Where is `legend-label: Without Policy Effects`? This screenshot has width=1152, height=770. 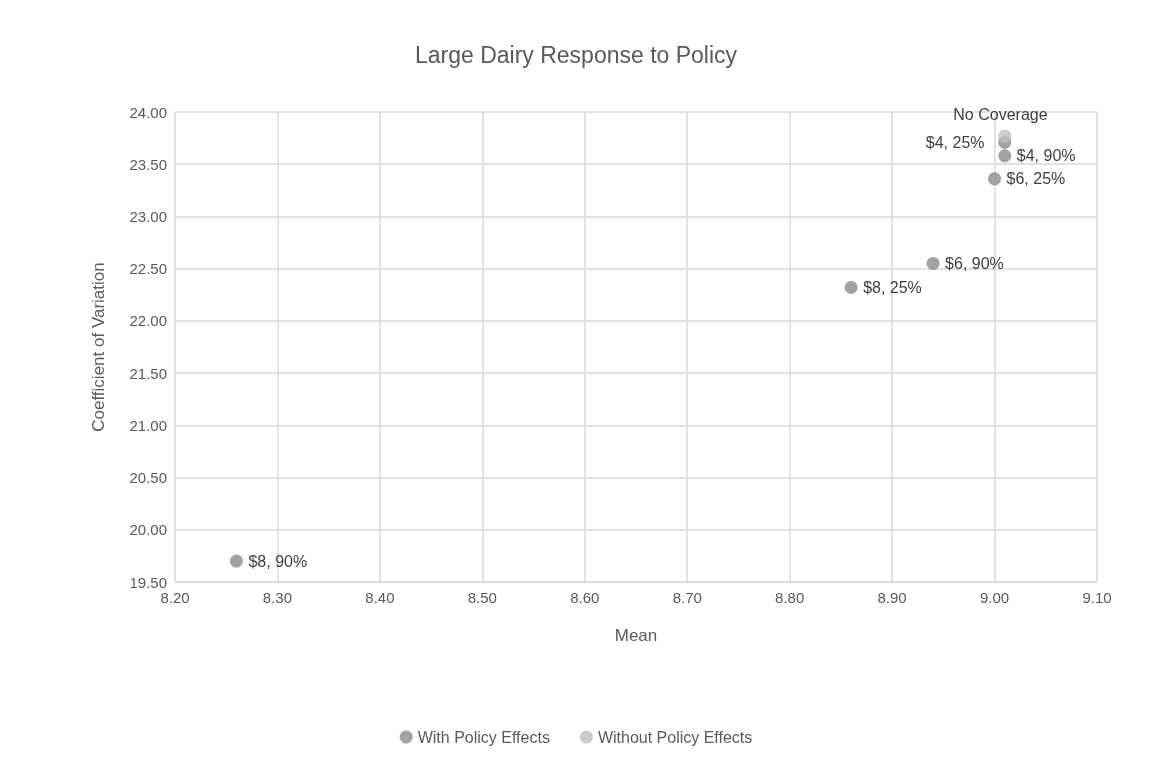
legend-label: Without Policy Effects is located at coordinates (675, 737).